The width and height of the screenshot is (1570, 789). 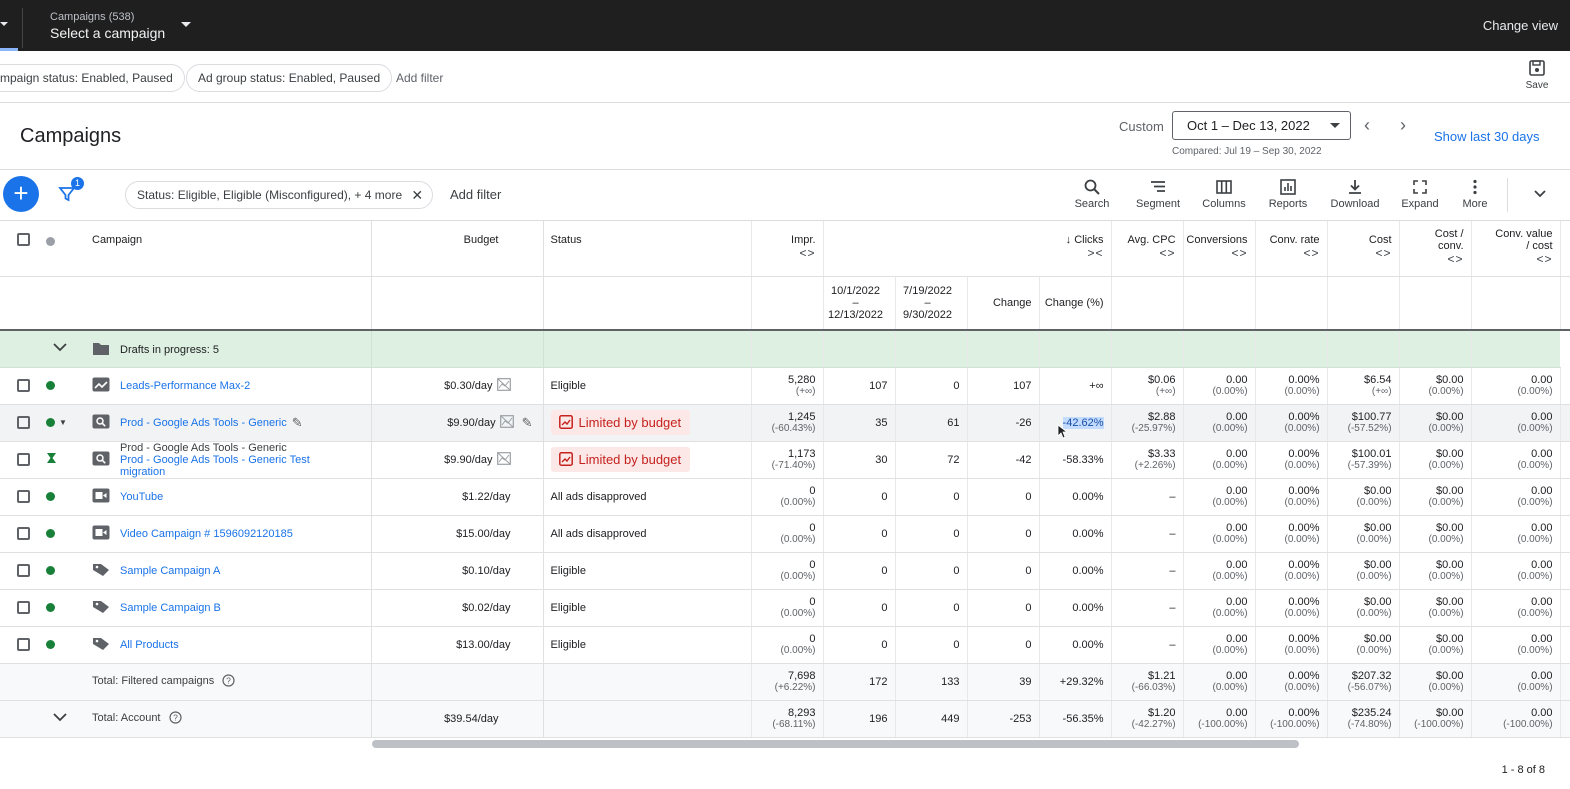 What do you see at coordinates (1515, 249) in the screenshot?
I see `col-conv-value-cost: Conv. value / cost <>` at bounding box center [1515, 249].